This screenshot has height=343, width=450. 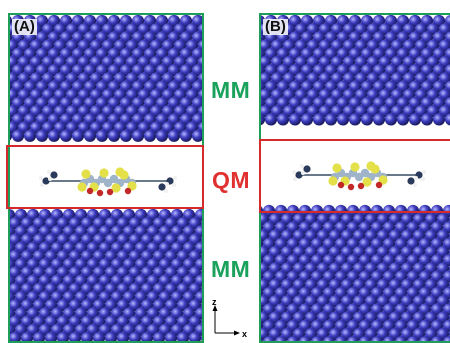 I want to click on panel-b-qm-box, so click(x=354, y=176).